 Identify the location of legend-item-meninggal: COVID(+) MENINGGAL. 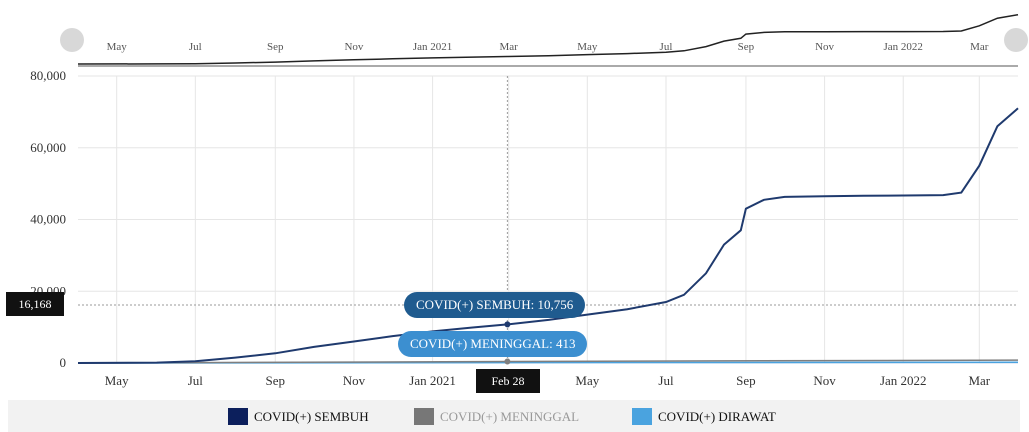
(496, 416).